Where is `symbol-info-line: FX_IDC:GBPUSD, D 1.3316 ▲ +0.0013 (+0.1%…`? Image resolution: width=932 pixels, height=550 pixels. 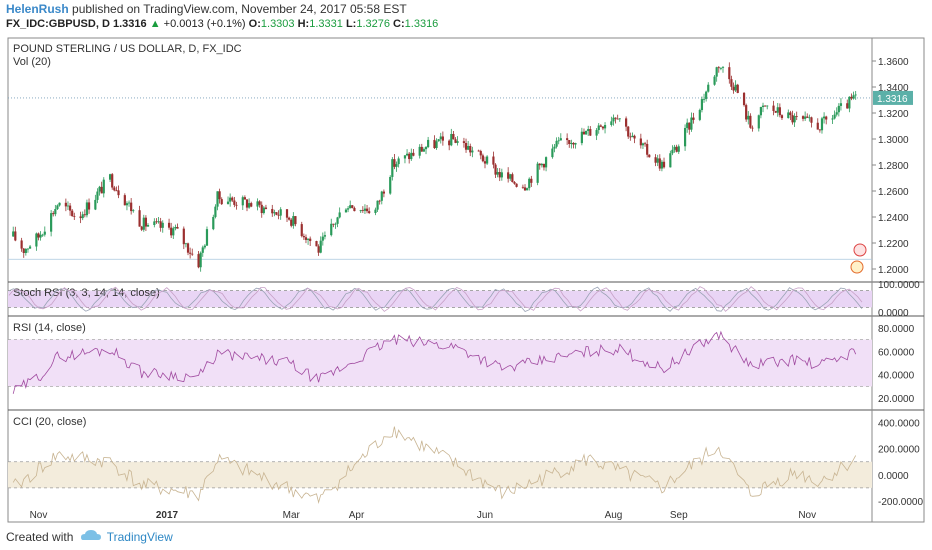 symbol-info-line: FX_IDC:GBPUSD, D 1.3316 ▲ +0.0013 (+0.1%… is located at coordinates (222, 24).